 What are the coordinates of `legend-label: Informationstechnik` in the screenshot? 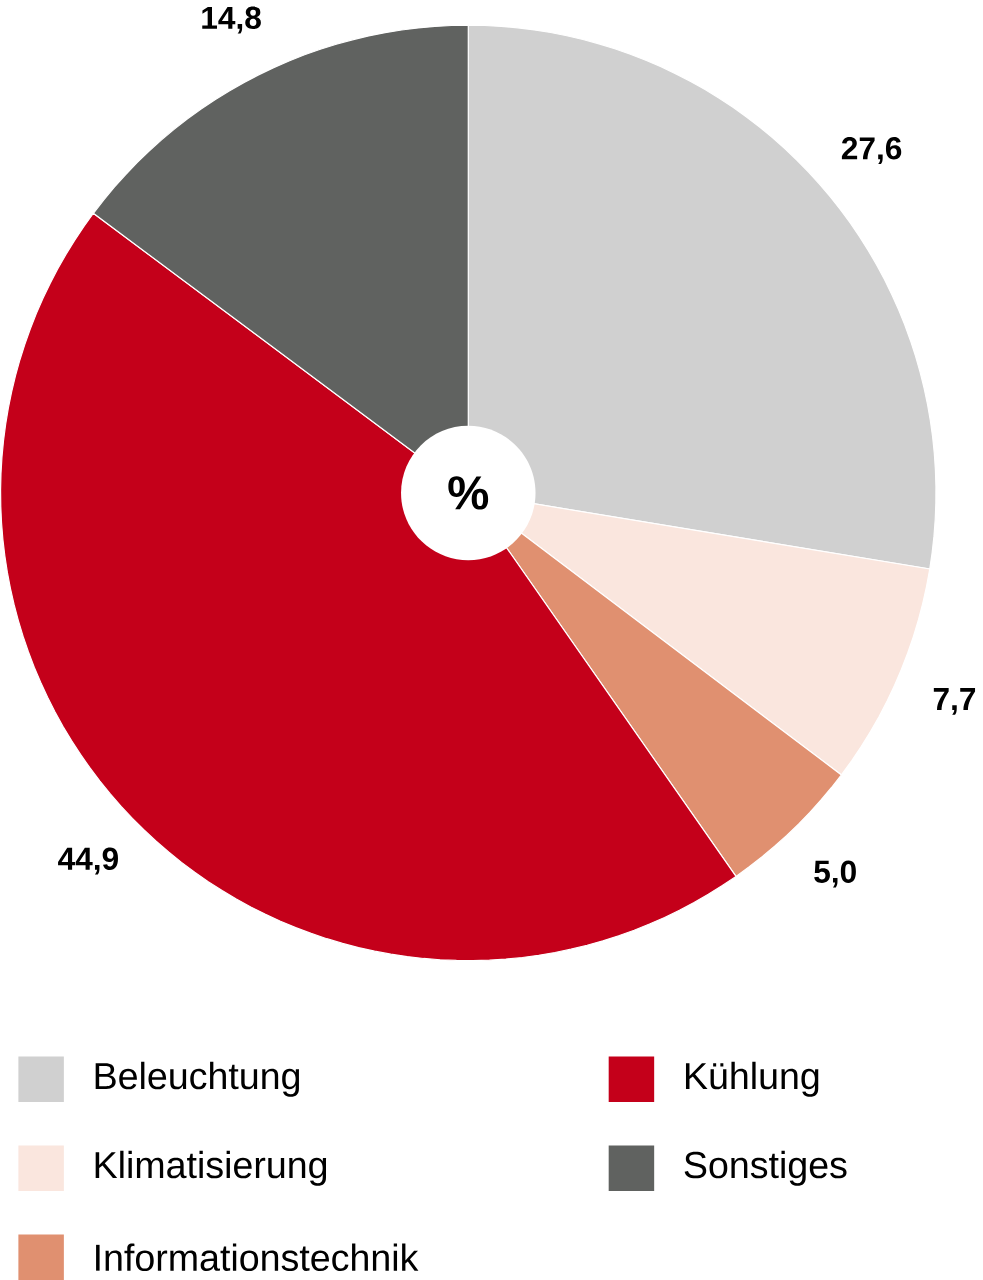 It's located at (257, 1257).